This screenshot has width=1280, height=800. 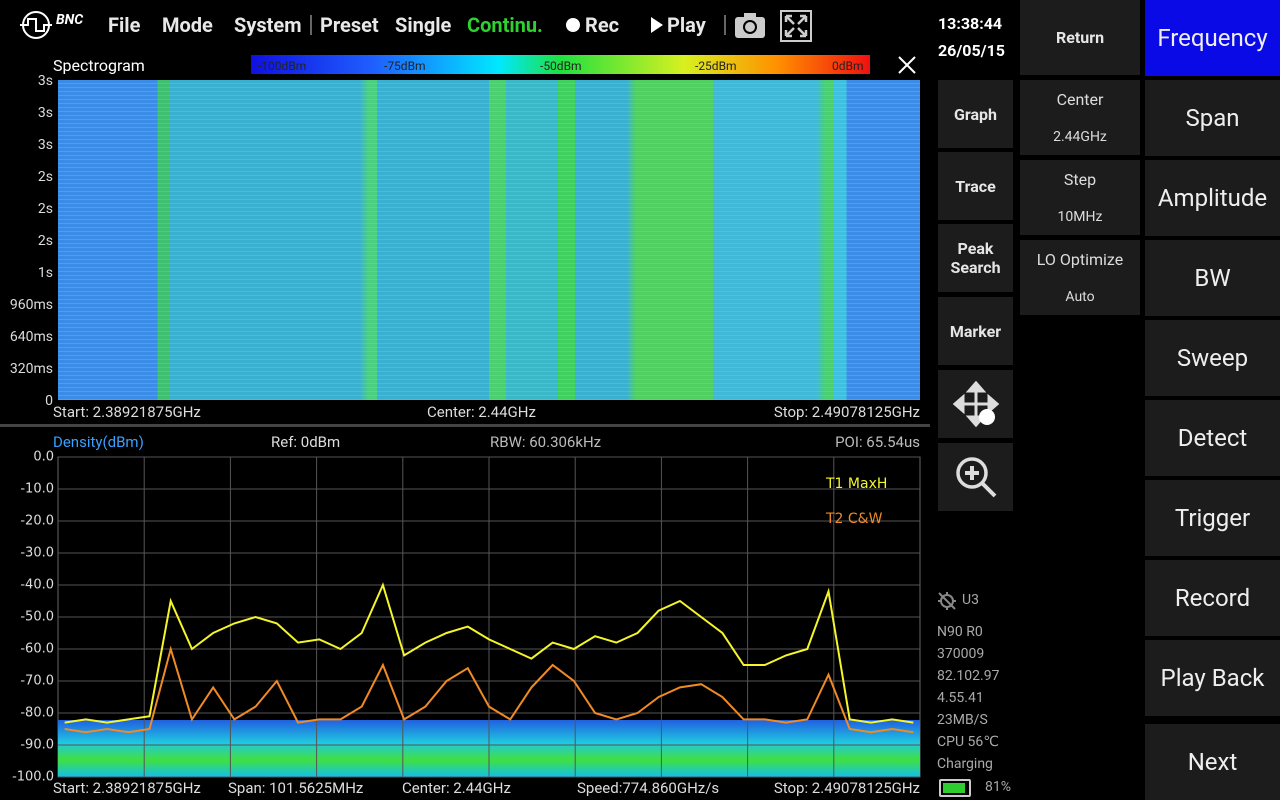 I want to click on play-icon, so click(x=657, y=25).